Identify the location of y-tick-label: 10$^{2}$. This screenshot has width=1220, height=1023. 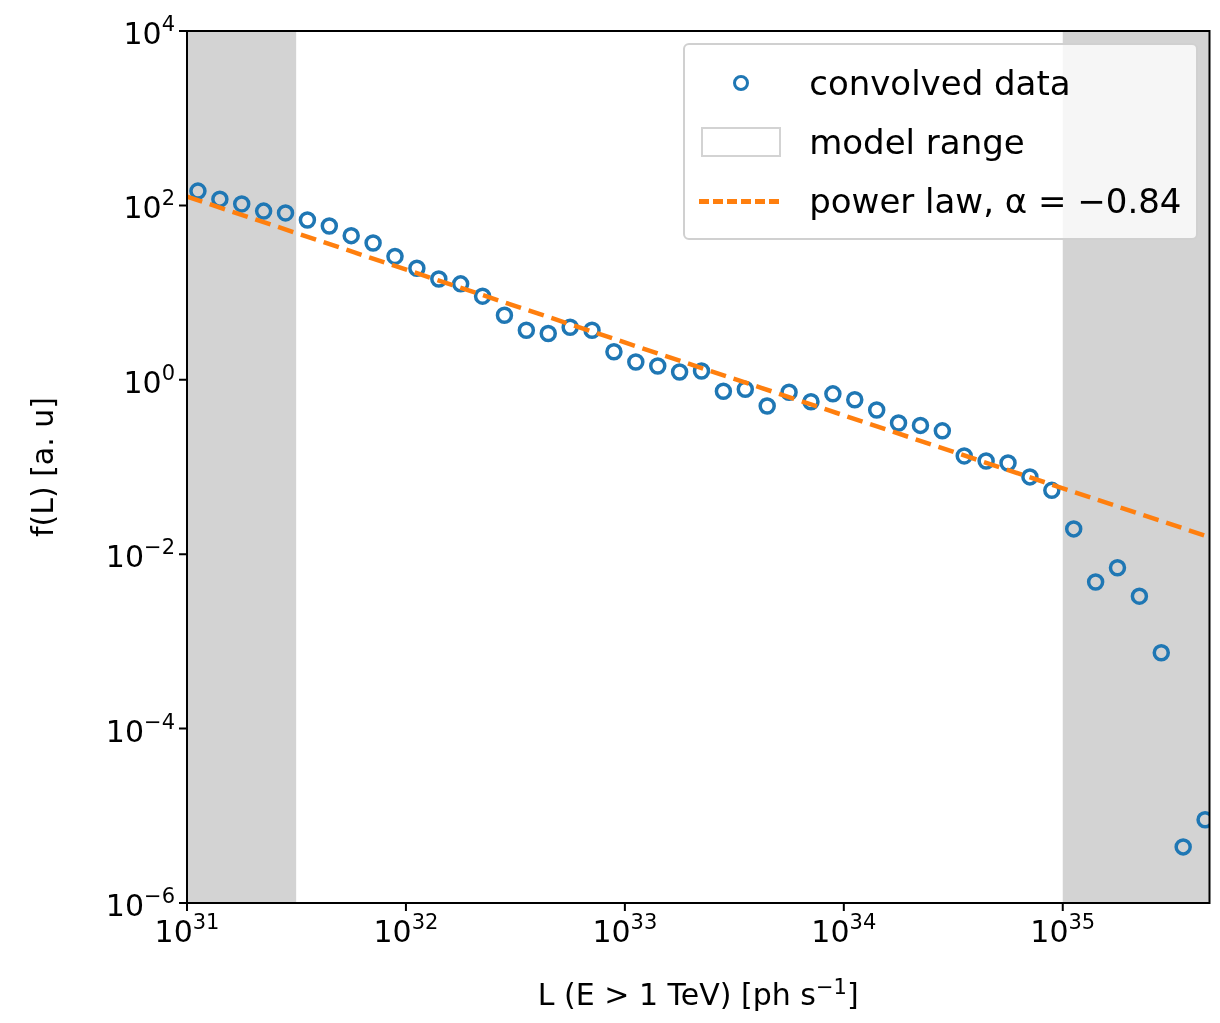
(149, 206).